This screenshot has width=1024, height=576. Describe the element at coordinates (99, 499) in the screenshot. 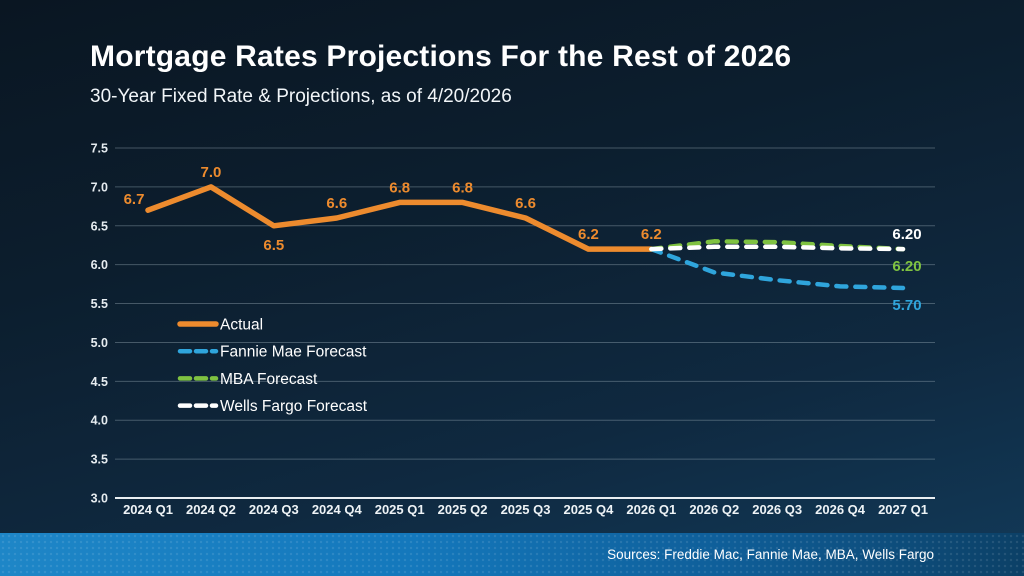

I see `y-tick-label: 3.0` at that location.